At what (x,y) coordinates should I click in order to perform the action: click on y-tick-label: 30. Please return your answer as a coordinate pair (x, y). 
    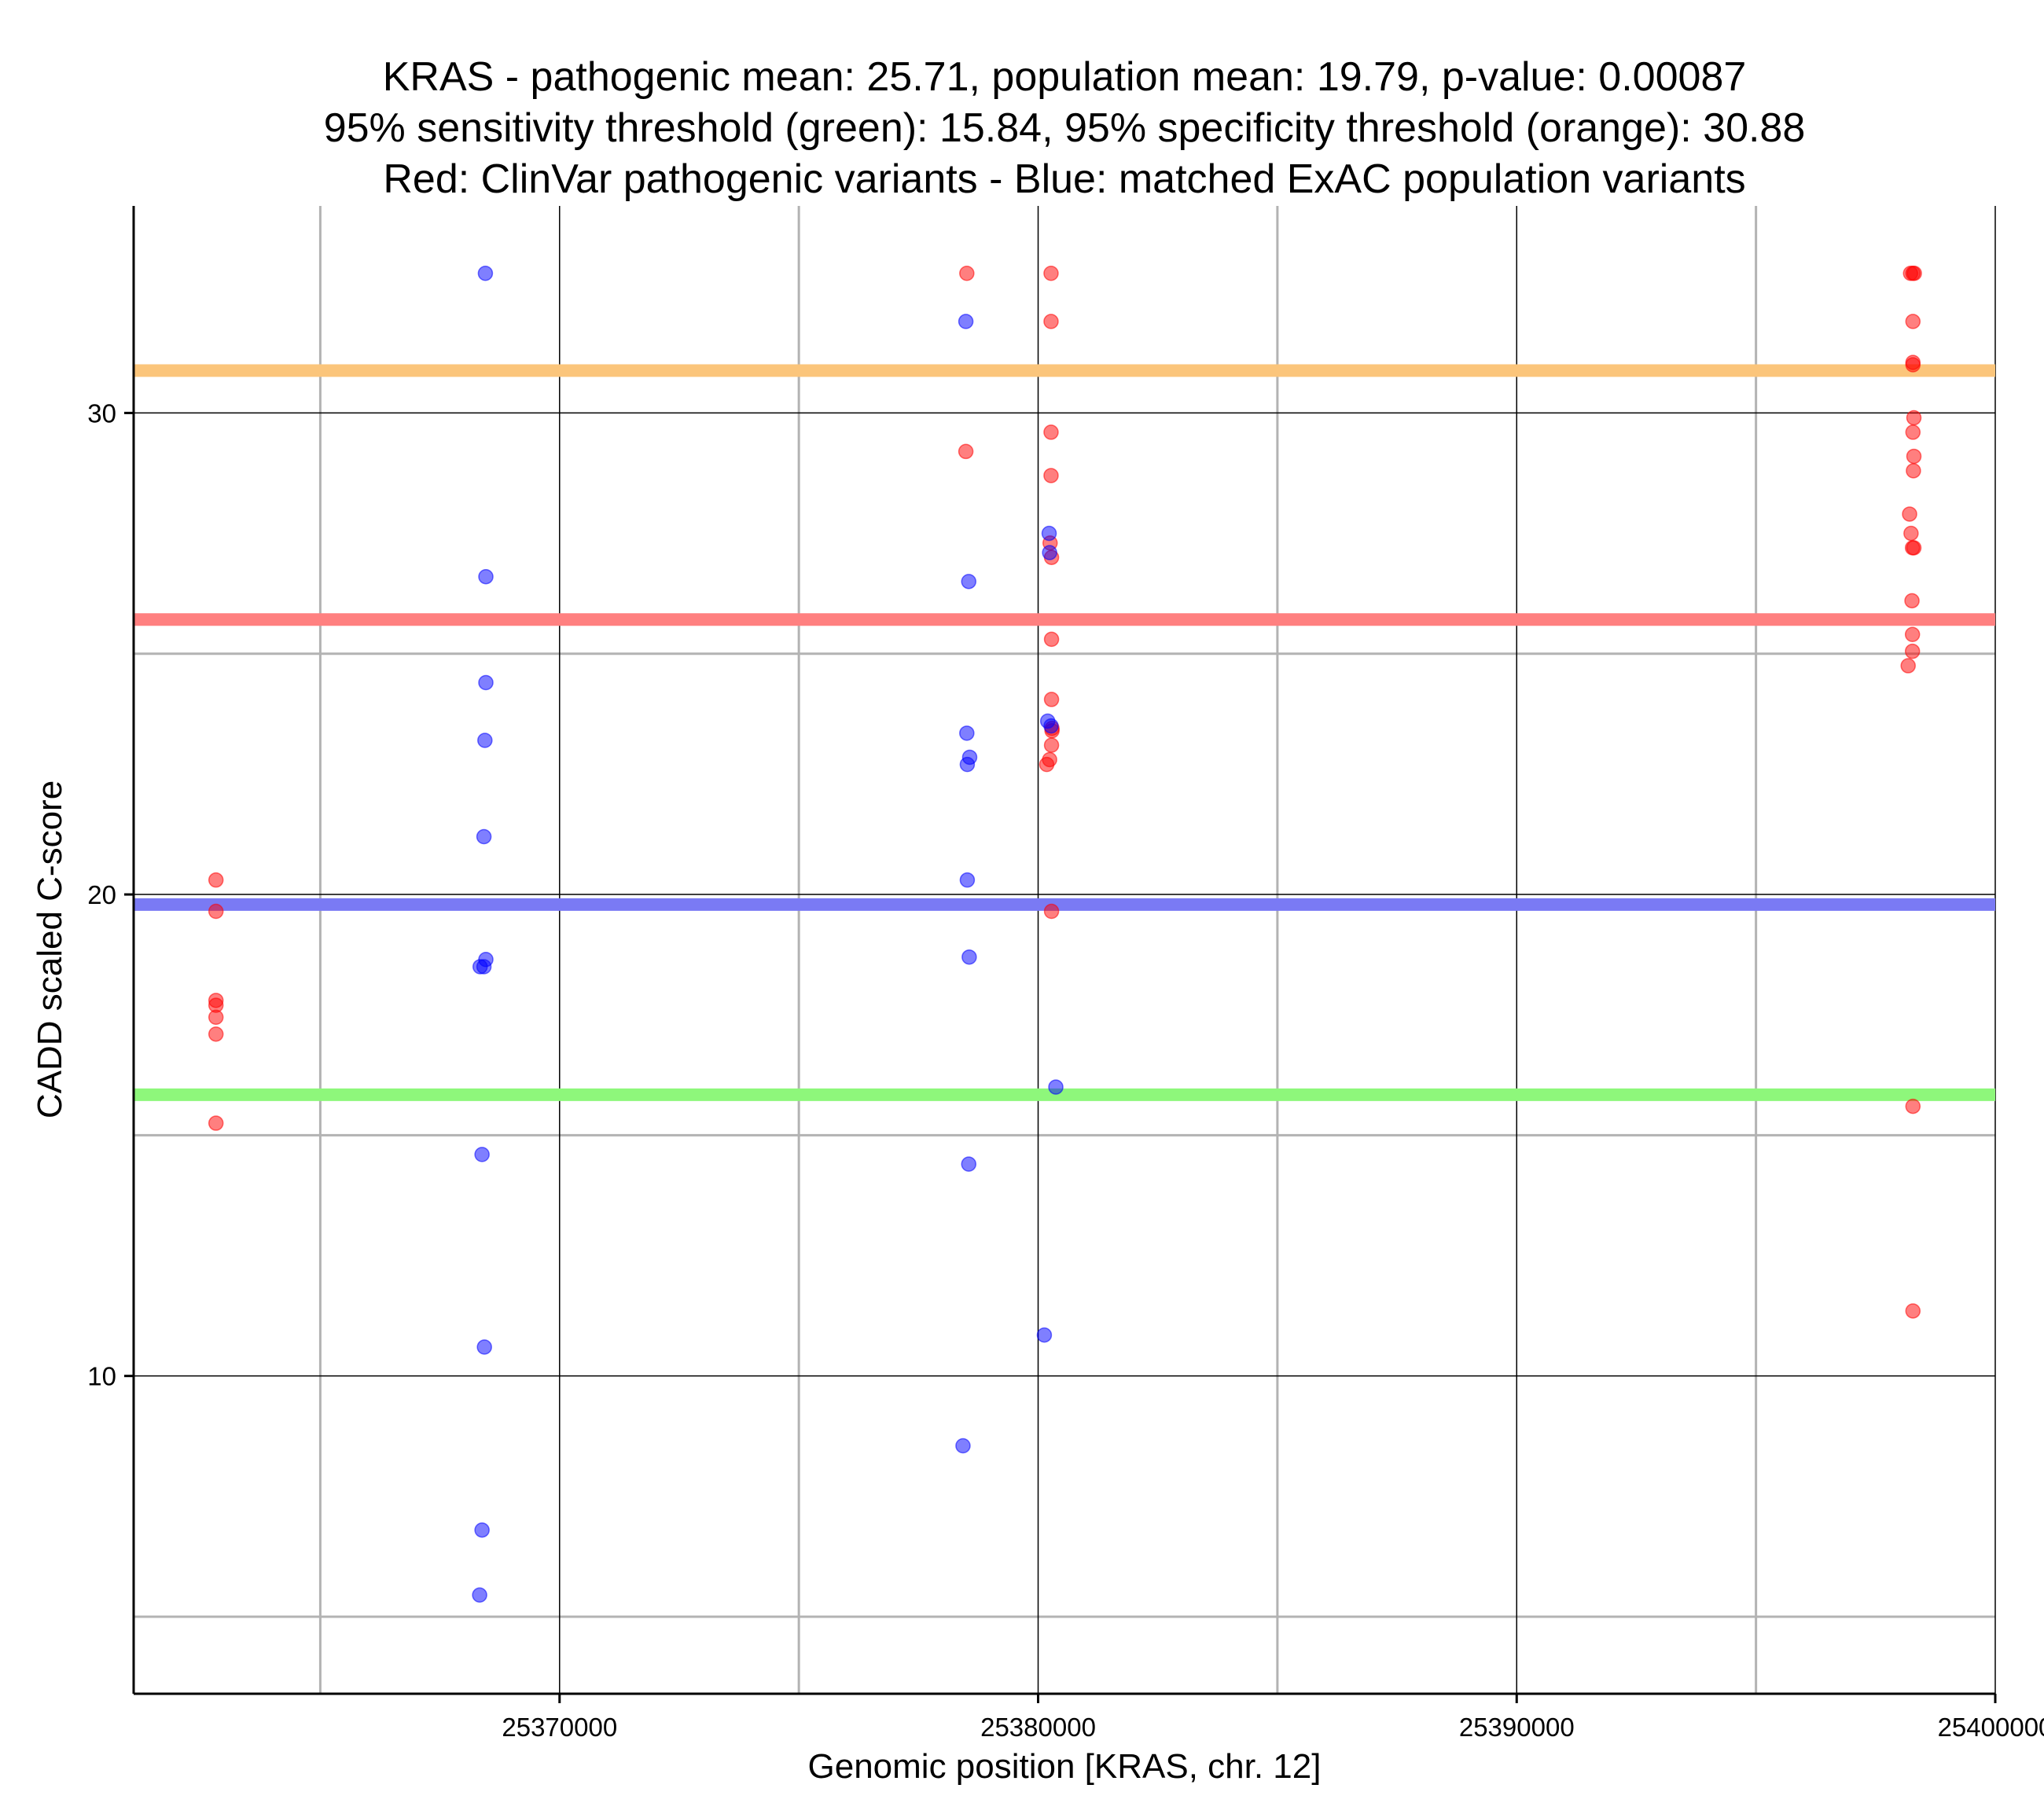
    Looking at the image, I should click on (101, 413).